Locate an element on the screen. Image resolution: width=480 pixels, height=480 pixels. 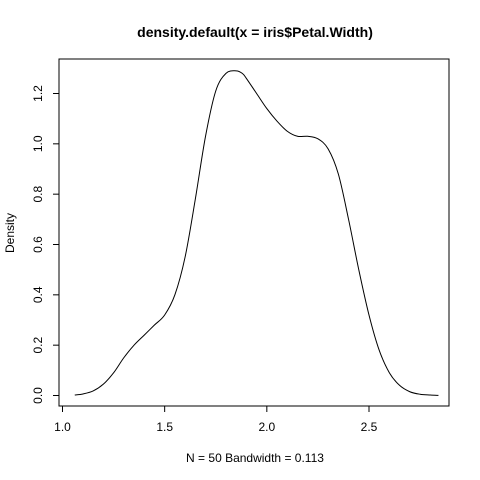
y-tick-label: 0.4 is located at coordinates (38, 294).